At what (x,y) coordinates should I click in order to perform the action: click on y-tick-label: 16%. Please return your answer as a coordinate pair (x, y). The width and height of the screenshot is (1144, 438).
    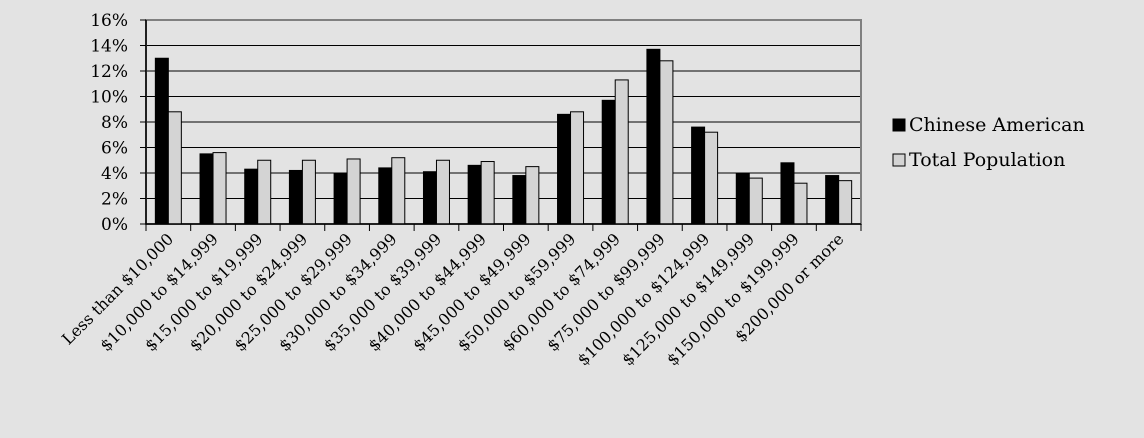
    Looking at the image, I should click on (109, 21).